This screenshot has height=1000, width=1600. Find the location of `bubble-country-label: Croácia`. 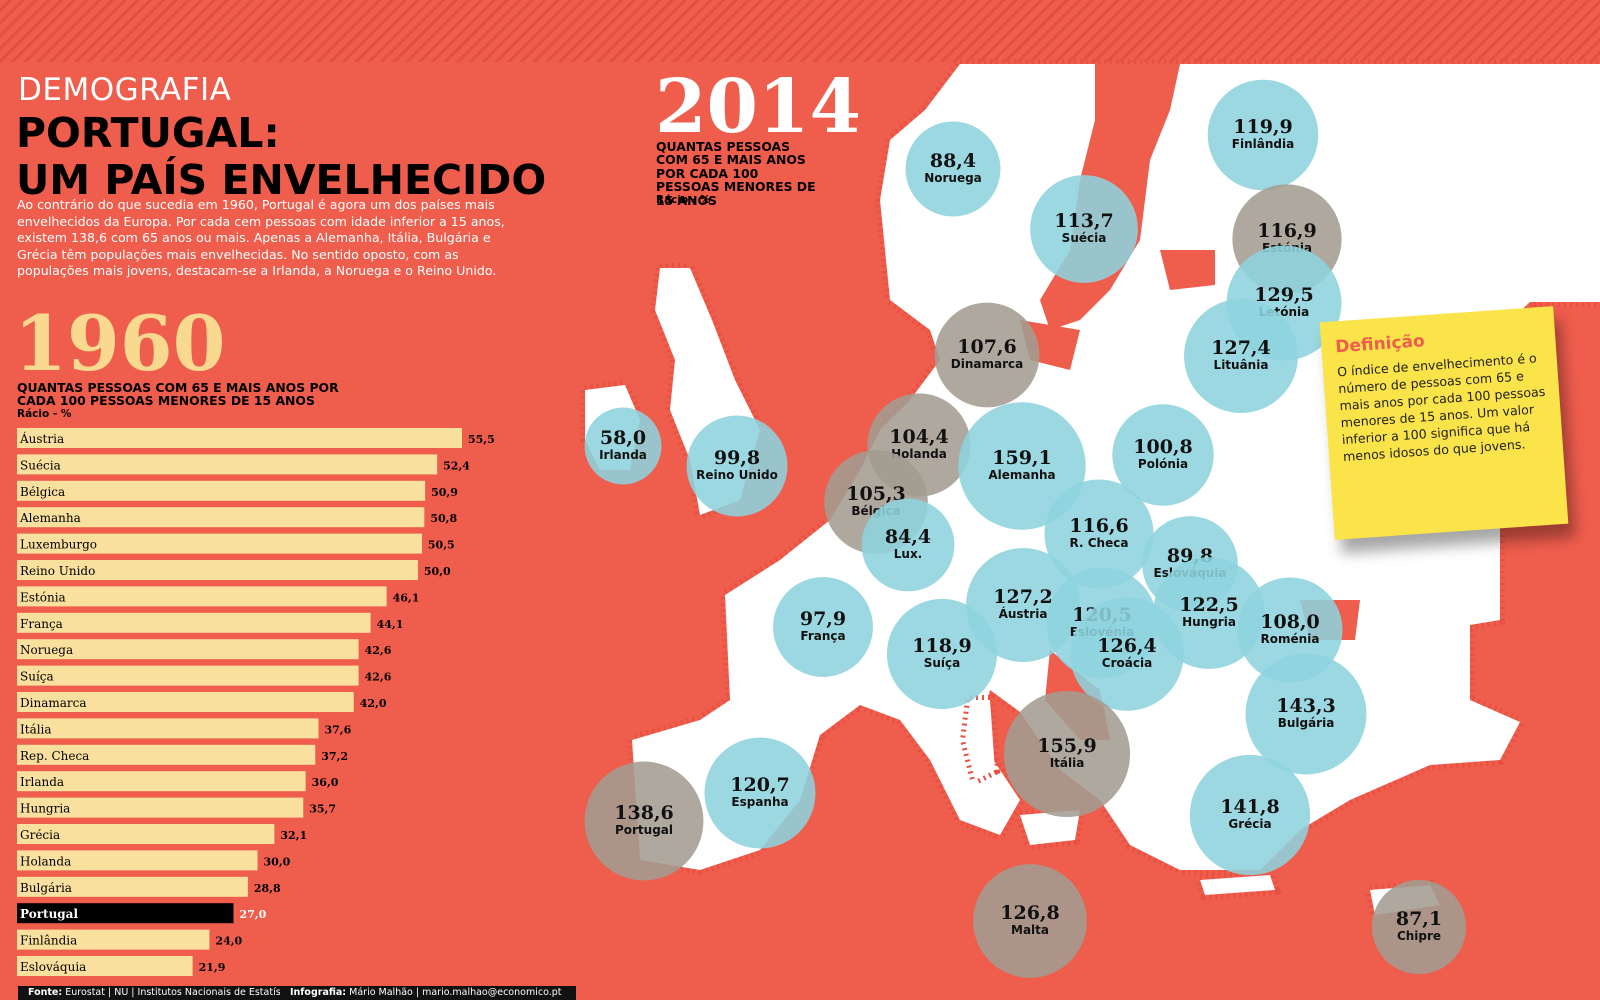

bubble-country-label: Croácia is located at coordinates (1127, 663).